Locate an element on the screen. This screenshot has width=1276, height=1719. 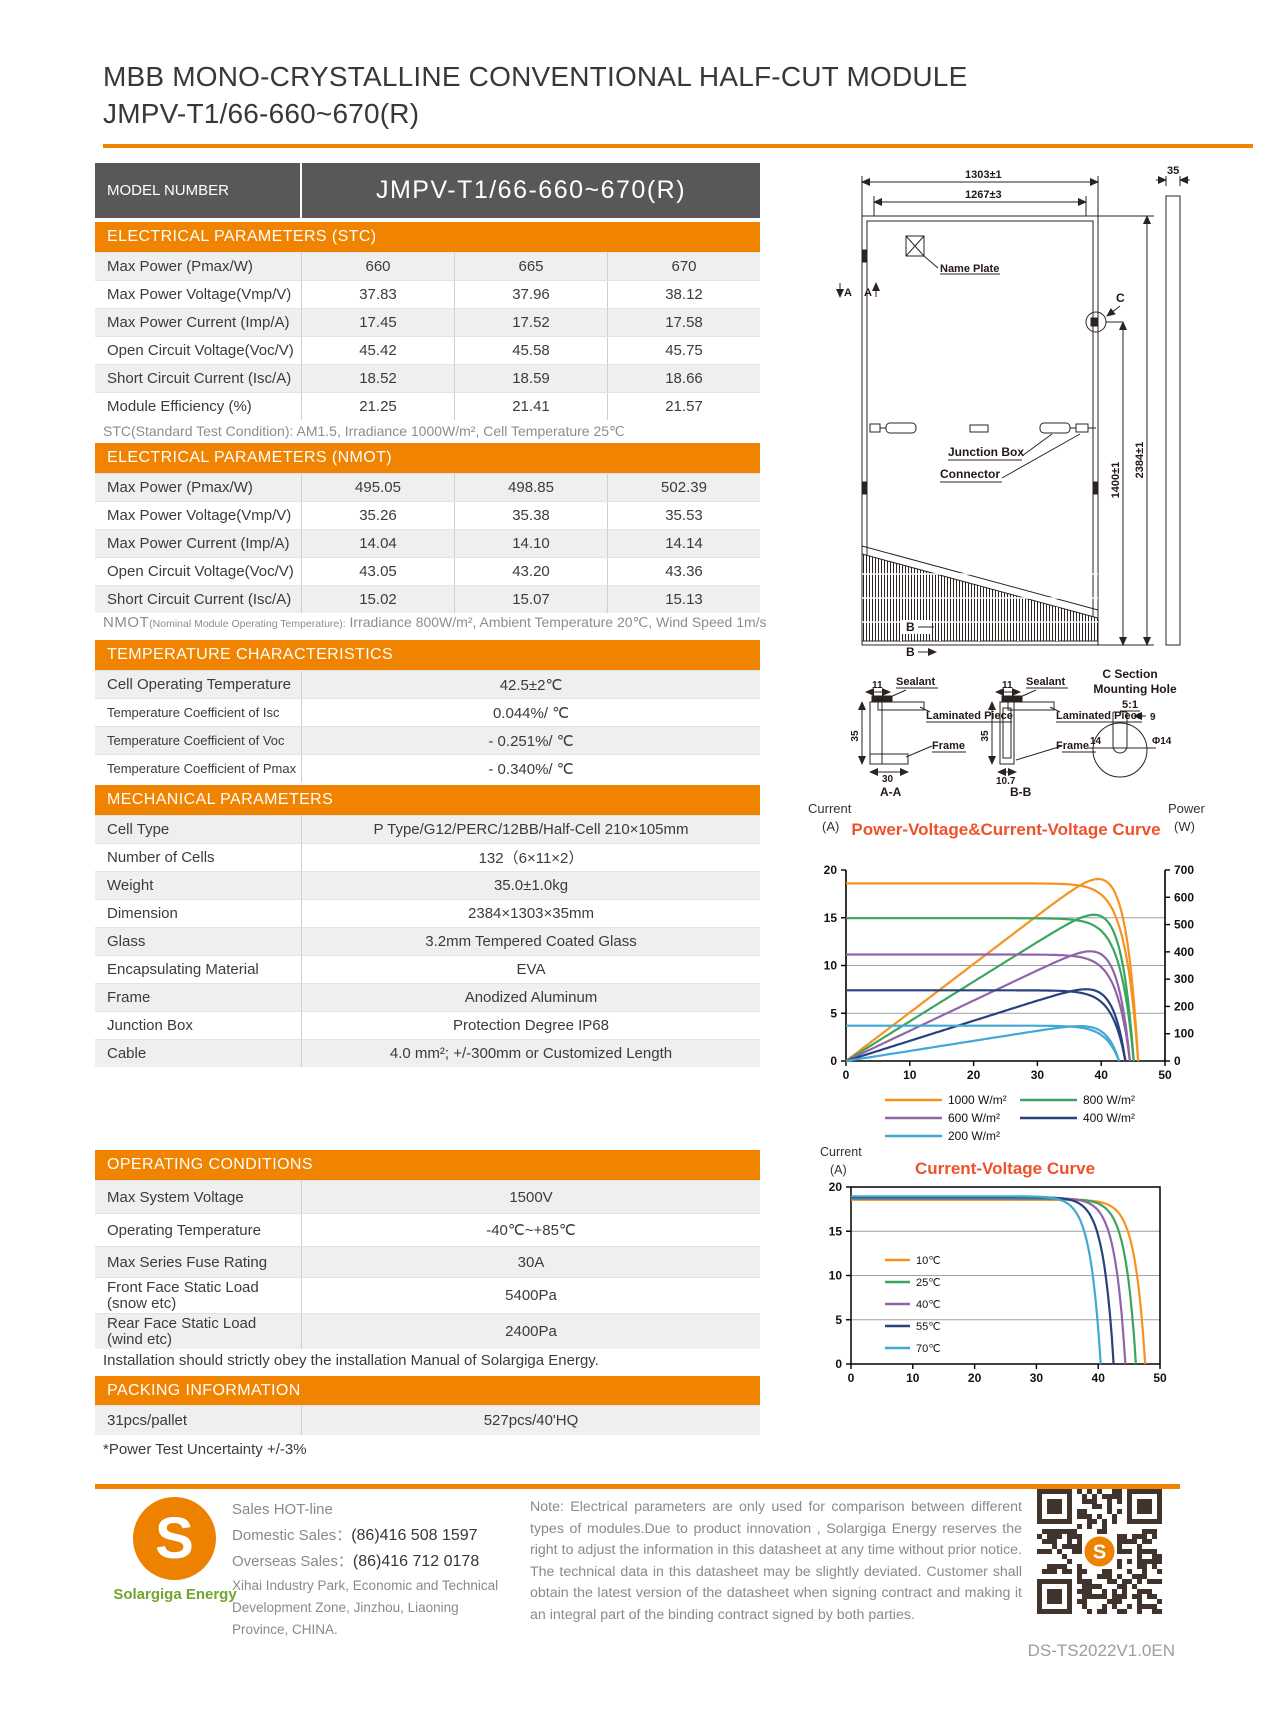
svg-text: 70℃ is located at coordinates (928, 1349).